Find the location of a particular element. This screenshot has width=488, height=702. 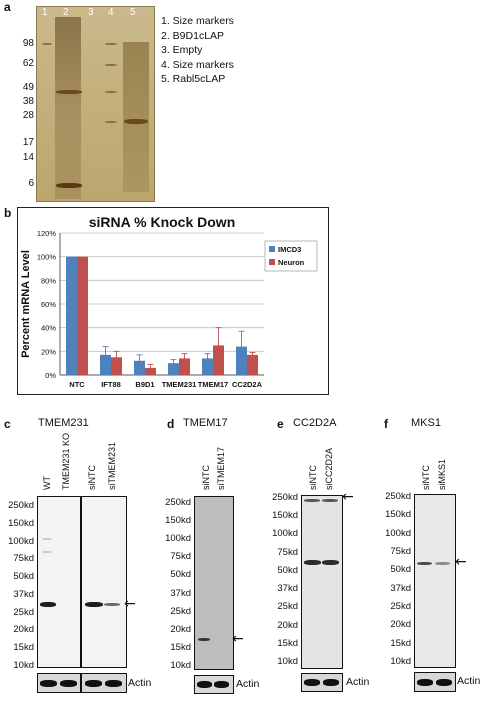

legend-label: Neuron is located at coordinates (291, 262).